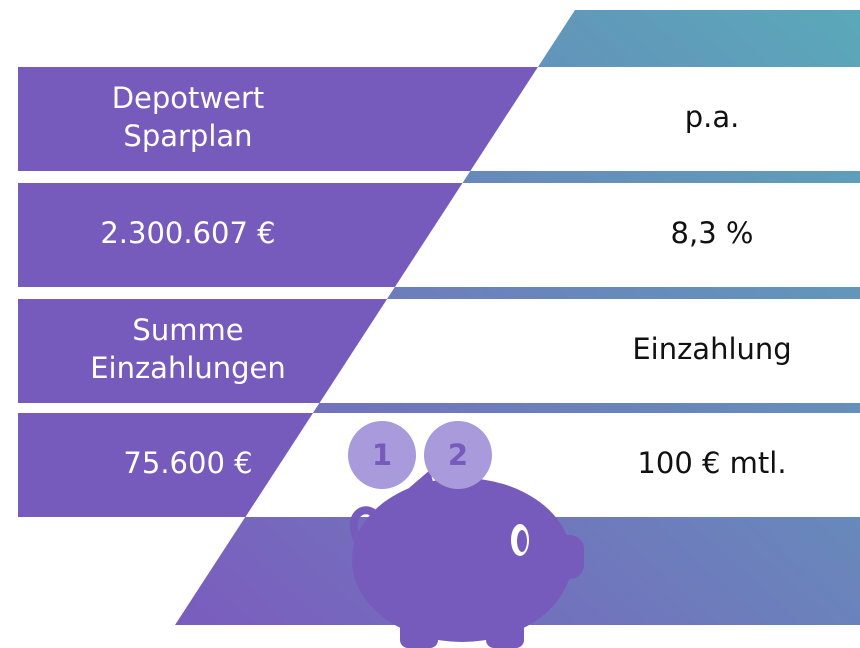 The width and height of the screenshot is (860, 648). What do you see at coordinates (187, 330) in the screenshot?
I see `left-label: Summe` at bounding box center [187, 330].